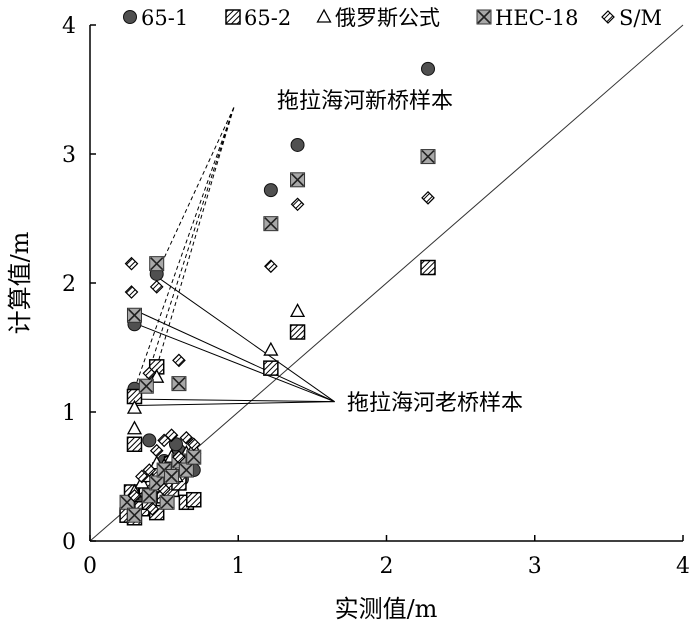  I want to click on legend-label: 65-1, so click(164, 18).